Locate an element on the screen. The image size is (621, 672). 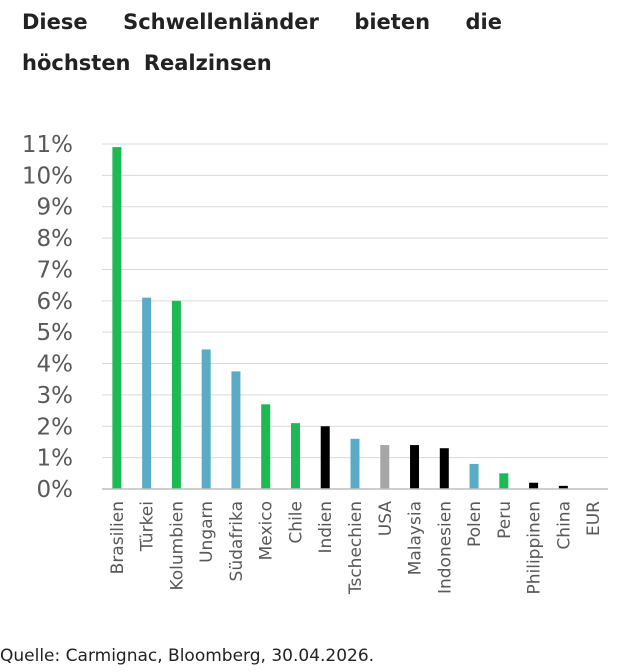
bar-china is located at coordinates (563, 487).